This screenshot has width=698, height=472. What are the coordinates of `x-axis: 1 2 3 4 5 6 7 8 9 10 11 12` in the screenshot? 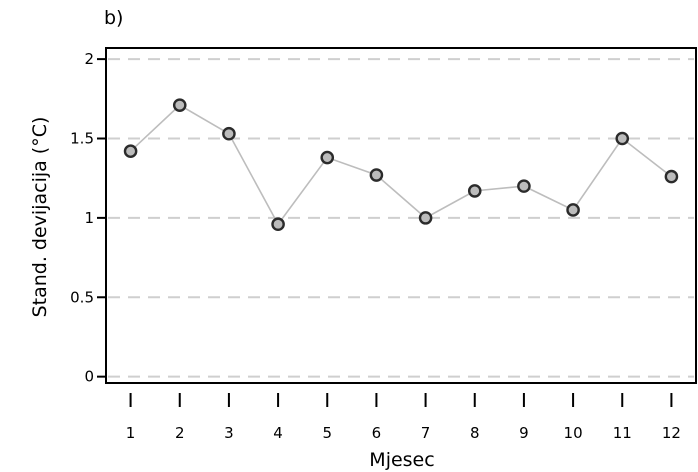 It's located at (403, 417).